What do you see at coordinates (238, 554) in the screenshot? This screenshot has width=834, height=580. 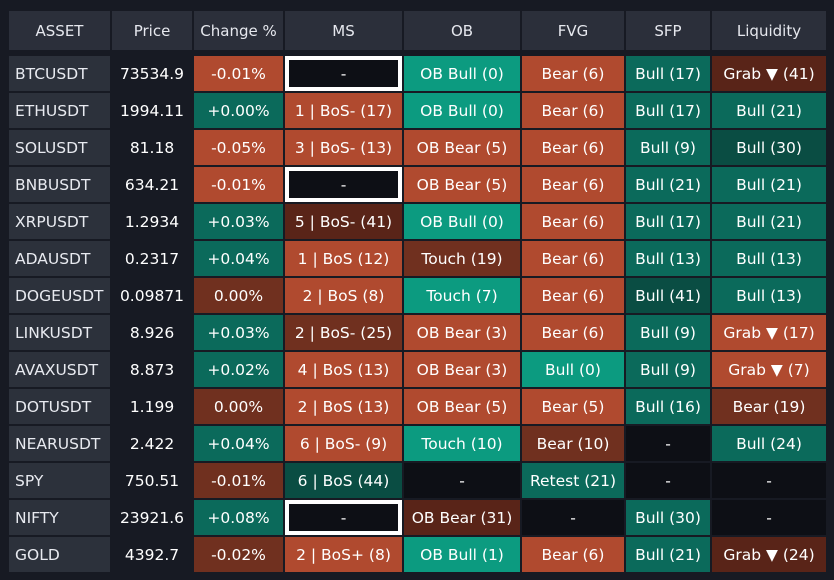 I see `cell-change: -0.02%` at bounding box center [238, 554].